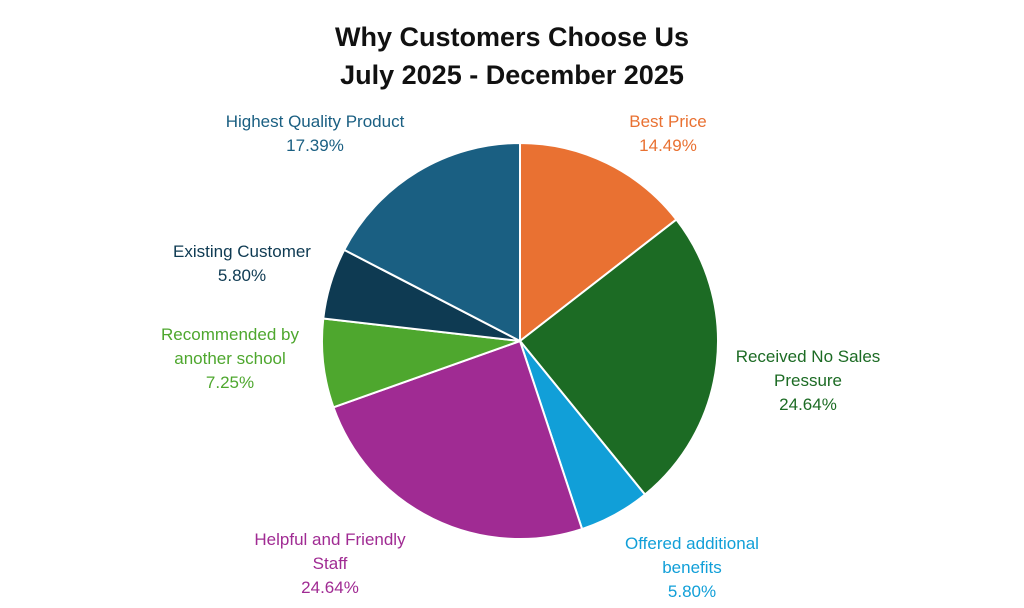 The width and height of the screenshot is (1024, 608). I want to click on slice-category-label-1: Pressure, so click(808, 380).